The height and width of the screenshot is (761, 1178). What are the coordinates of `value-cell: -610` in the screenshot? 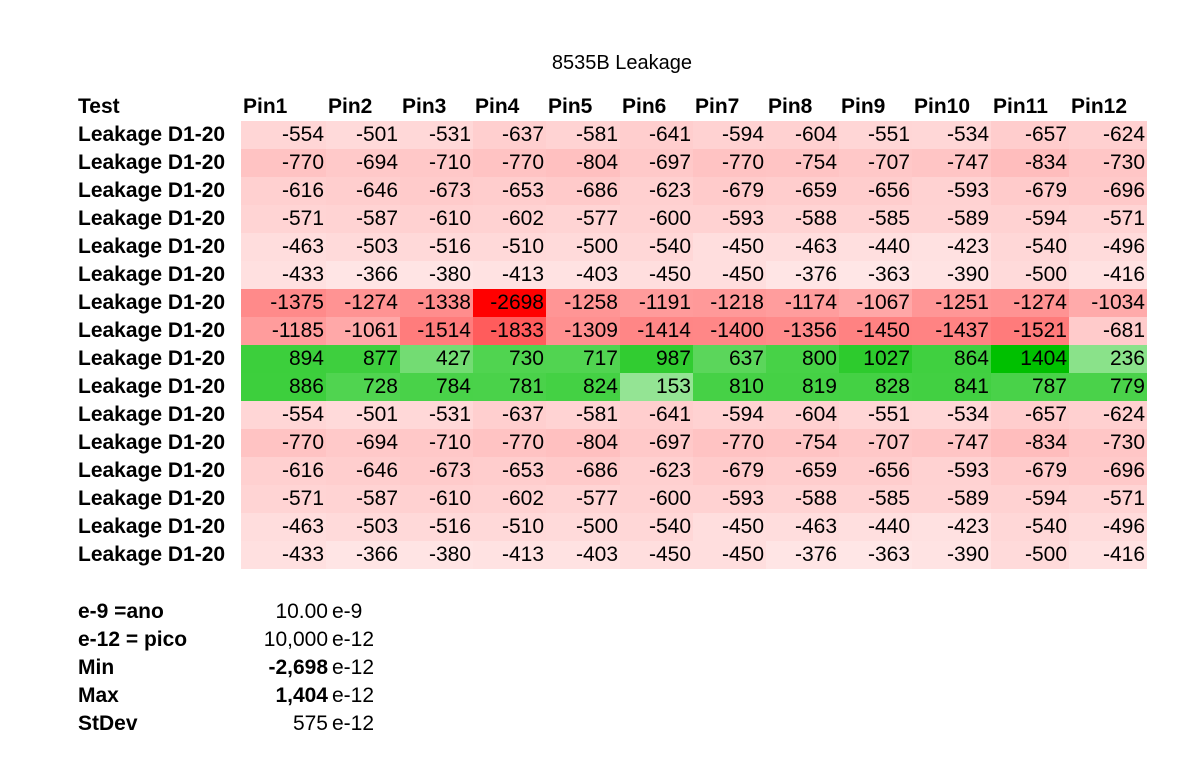 It's located at (436, 219).